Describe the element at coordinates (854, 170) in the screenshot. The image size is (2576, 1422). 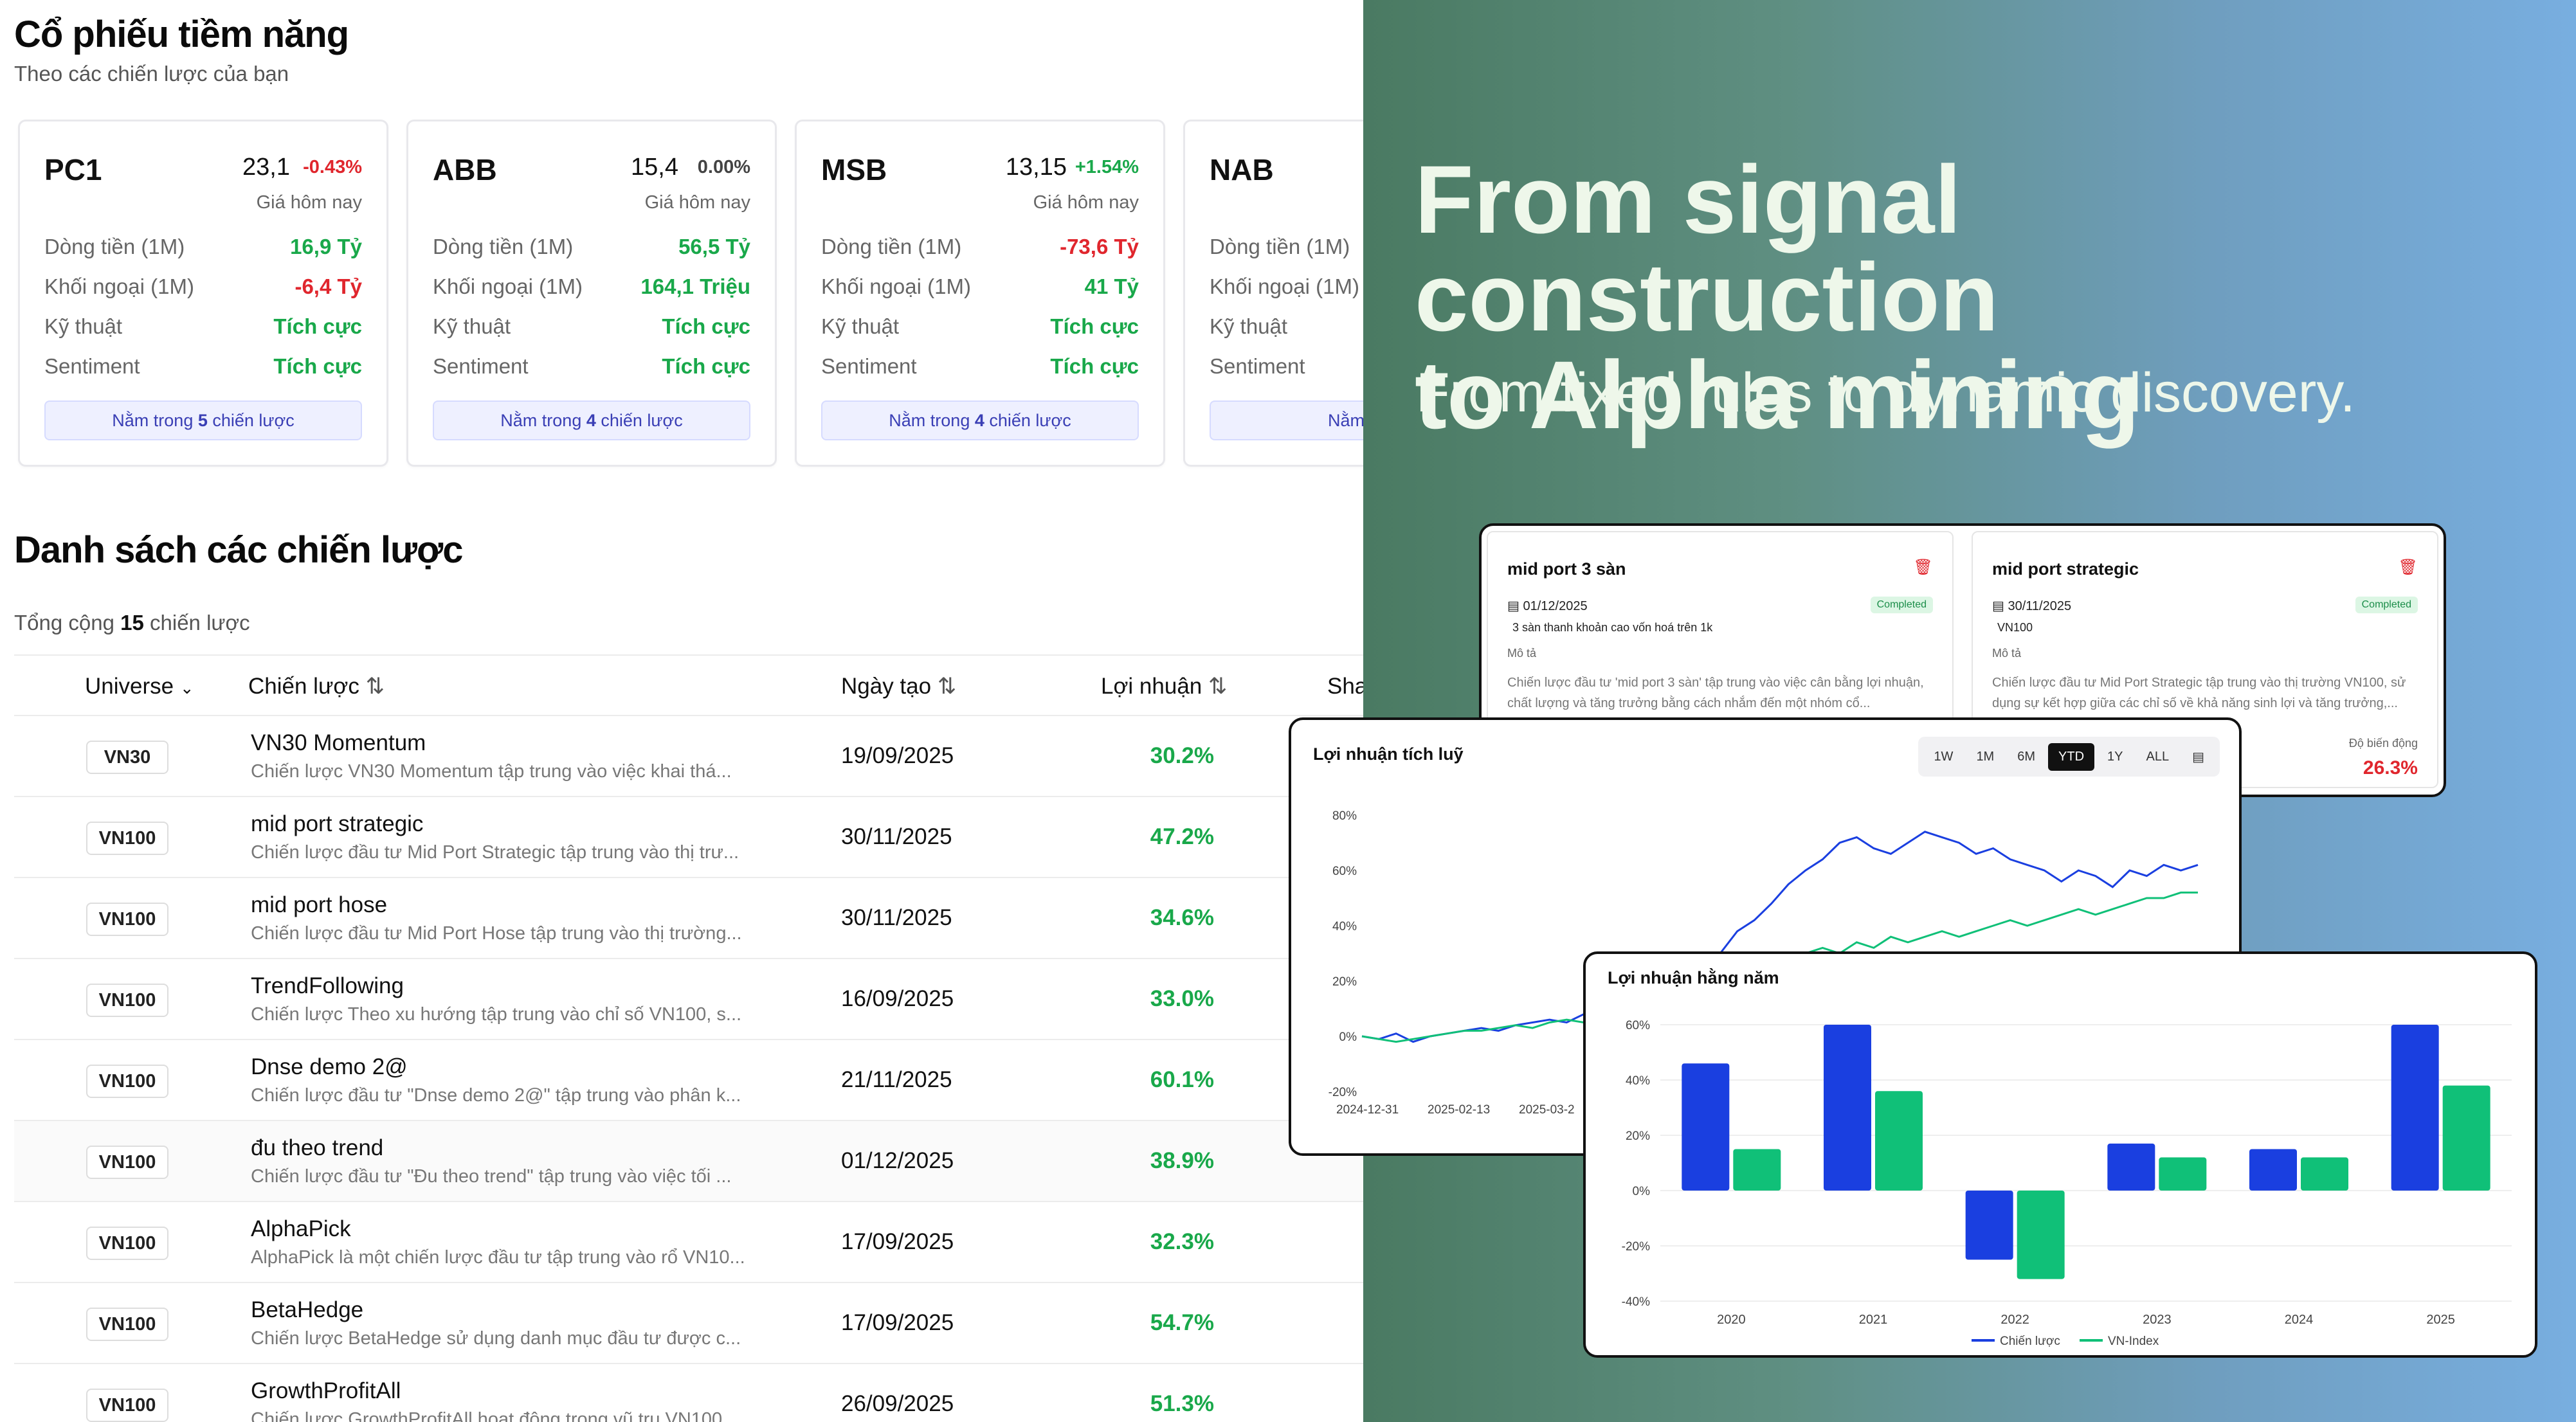
I see `stock-symbol: MSB` at that location.